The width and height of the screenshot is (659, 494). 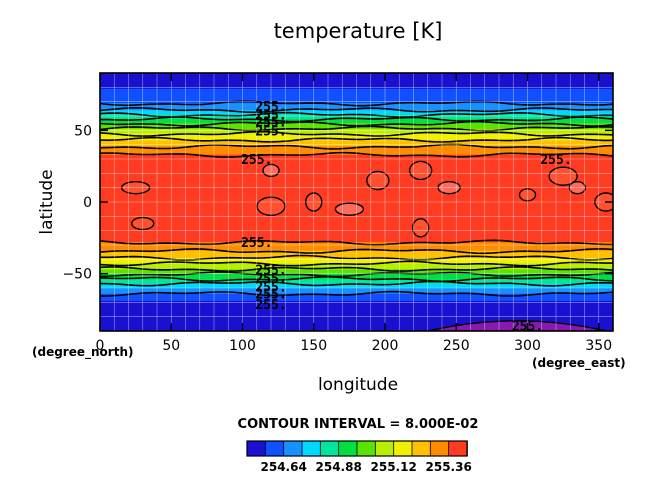 What do you see at coordinates (83, 131) in the screenshot?
I see `y-tick-label: 50` at bounding box center [83, 131].